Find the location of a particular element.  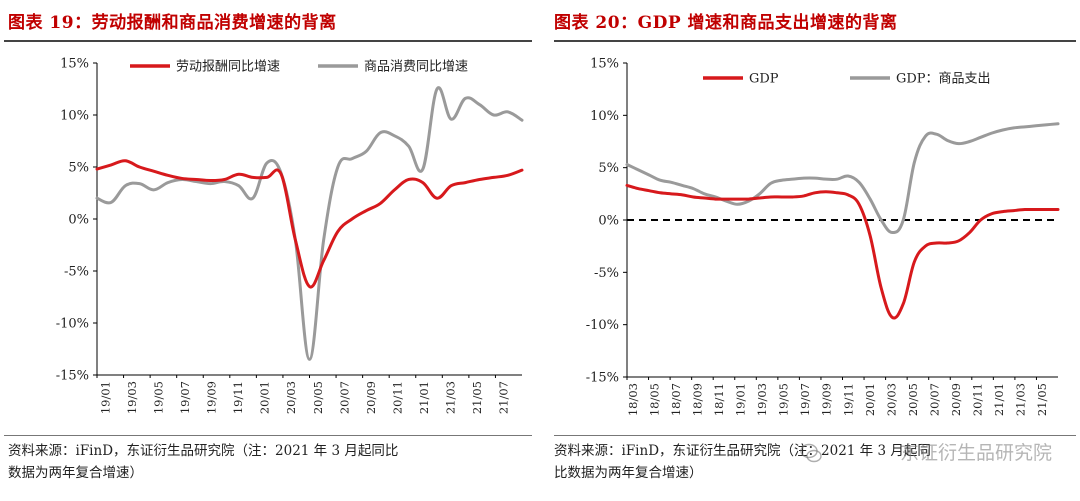

x-tick-label: 18/07 is located at coordinates (676, 399).